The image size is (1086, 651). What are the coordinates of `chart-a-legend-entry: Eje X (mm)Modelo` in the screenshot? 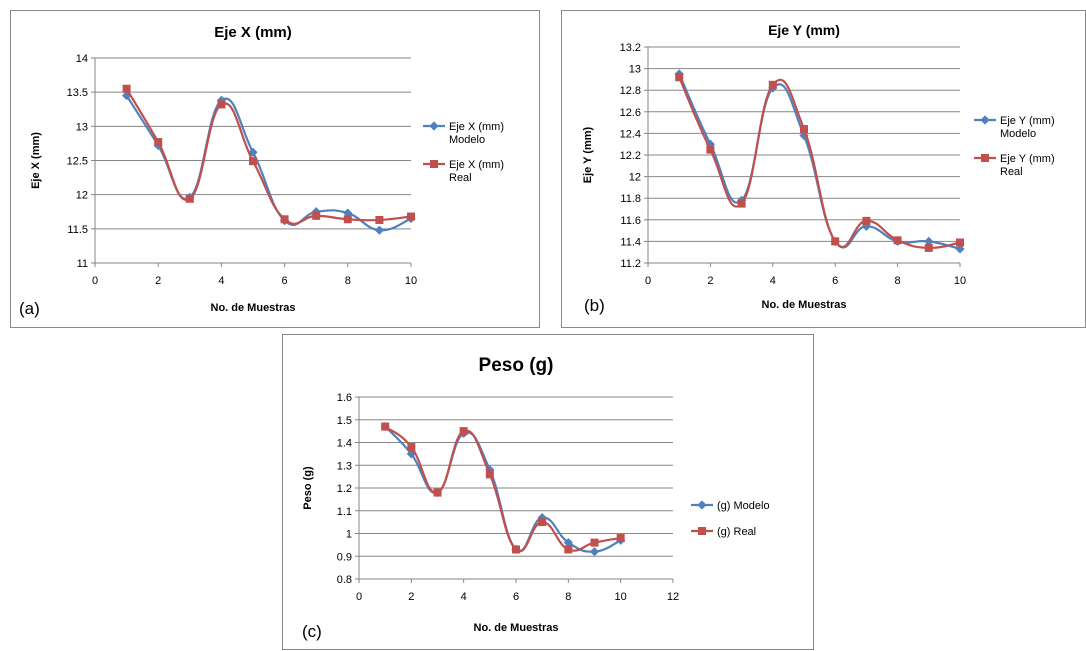 It's located at (463, 133).